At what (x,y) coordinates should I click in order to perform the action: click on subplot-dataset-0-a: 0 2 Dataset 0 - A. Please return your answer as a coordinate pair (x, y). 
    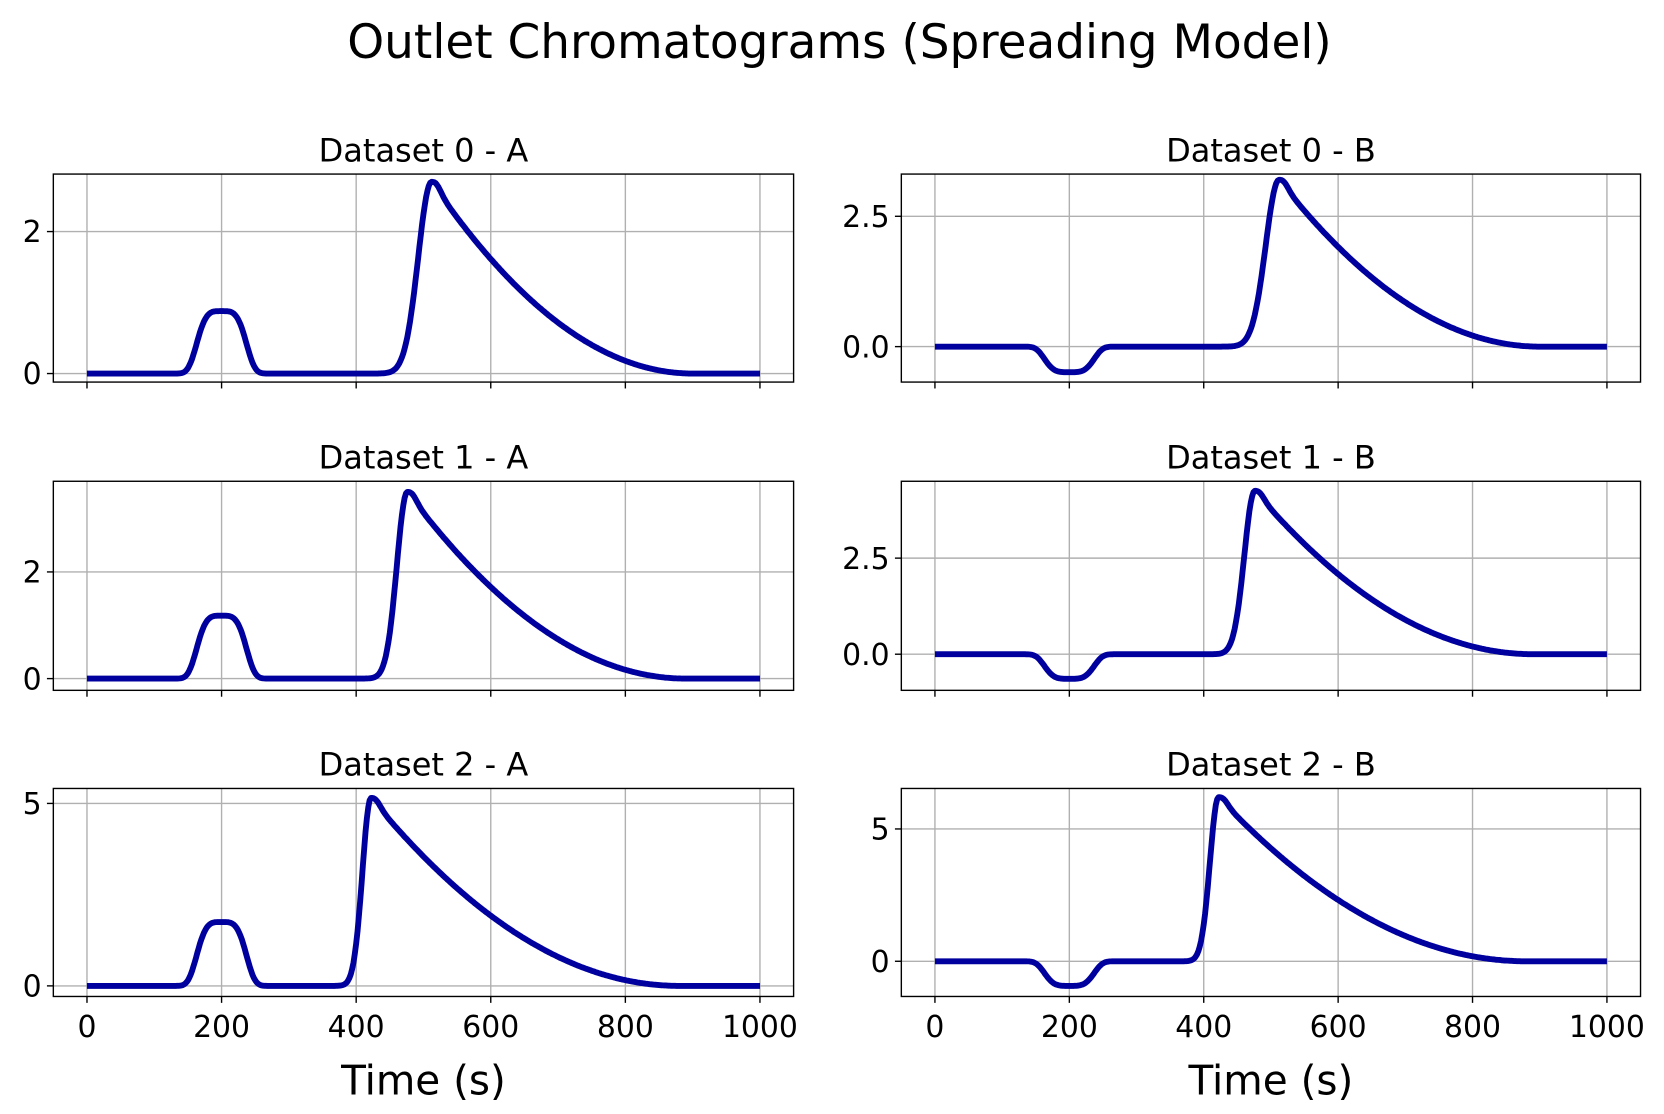
    Looking at the image, I should click on (409, 261).